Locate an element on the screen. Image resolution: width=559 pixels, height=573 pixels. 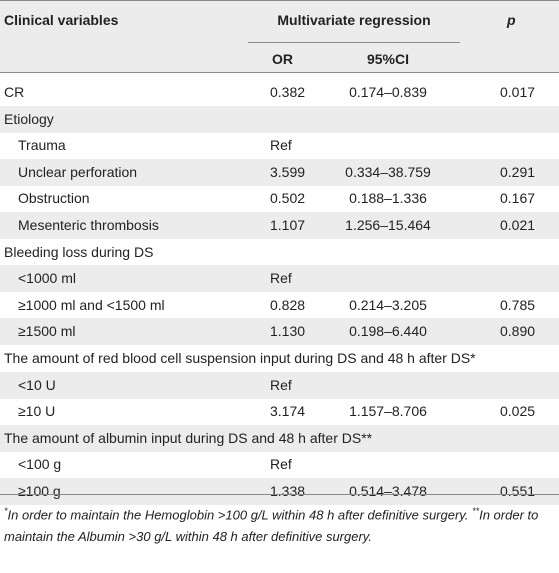
row-label: ≥10 U is located at coordinates (37, 411).